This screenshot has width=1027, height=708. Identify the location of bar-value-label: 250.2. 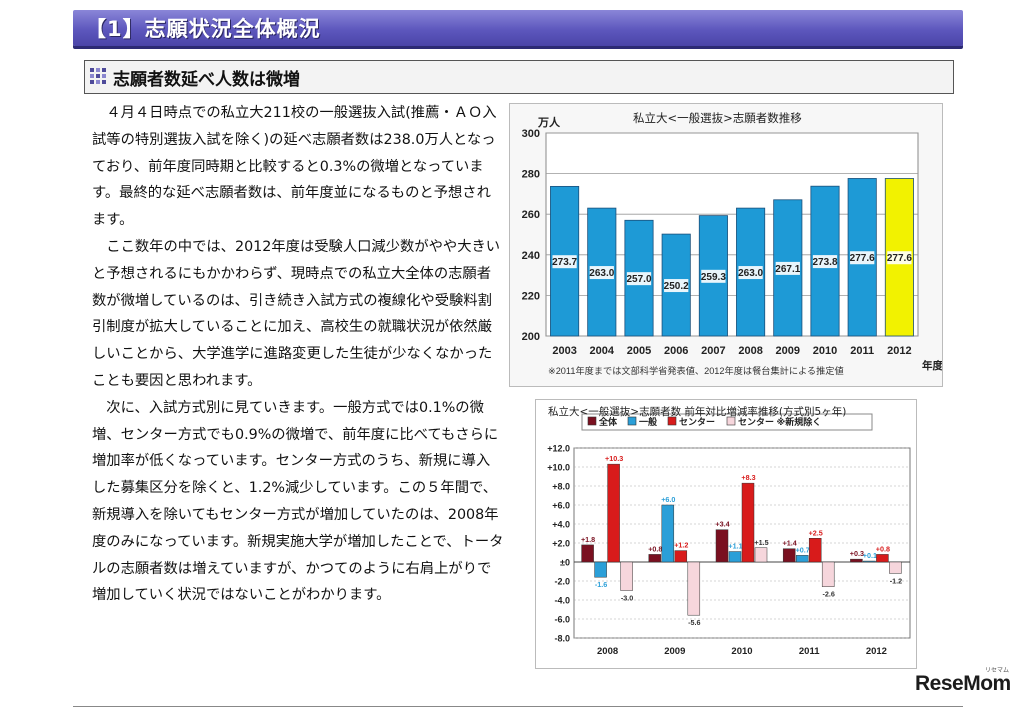
(676, 286).